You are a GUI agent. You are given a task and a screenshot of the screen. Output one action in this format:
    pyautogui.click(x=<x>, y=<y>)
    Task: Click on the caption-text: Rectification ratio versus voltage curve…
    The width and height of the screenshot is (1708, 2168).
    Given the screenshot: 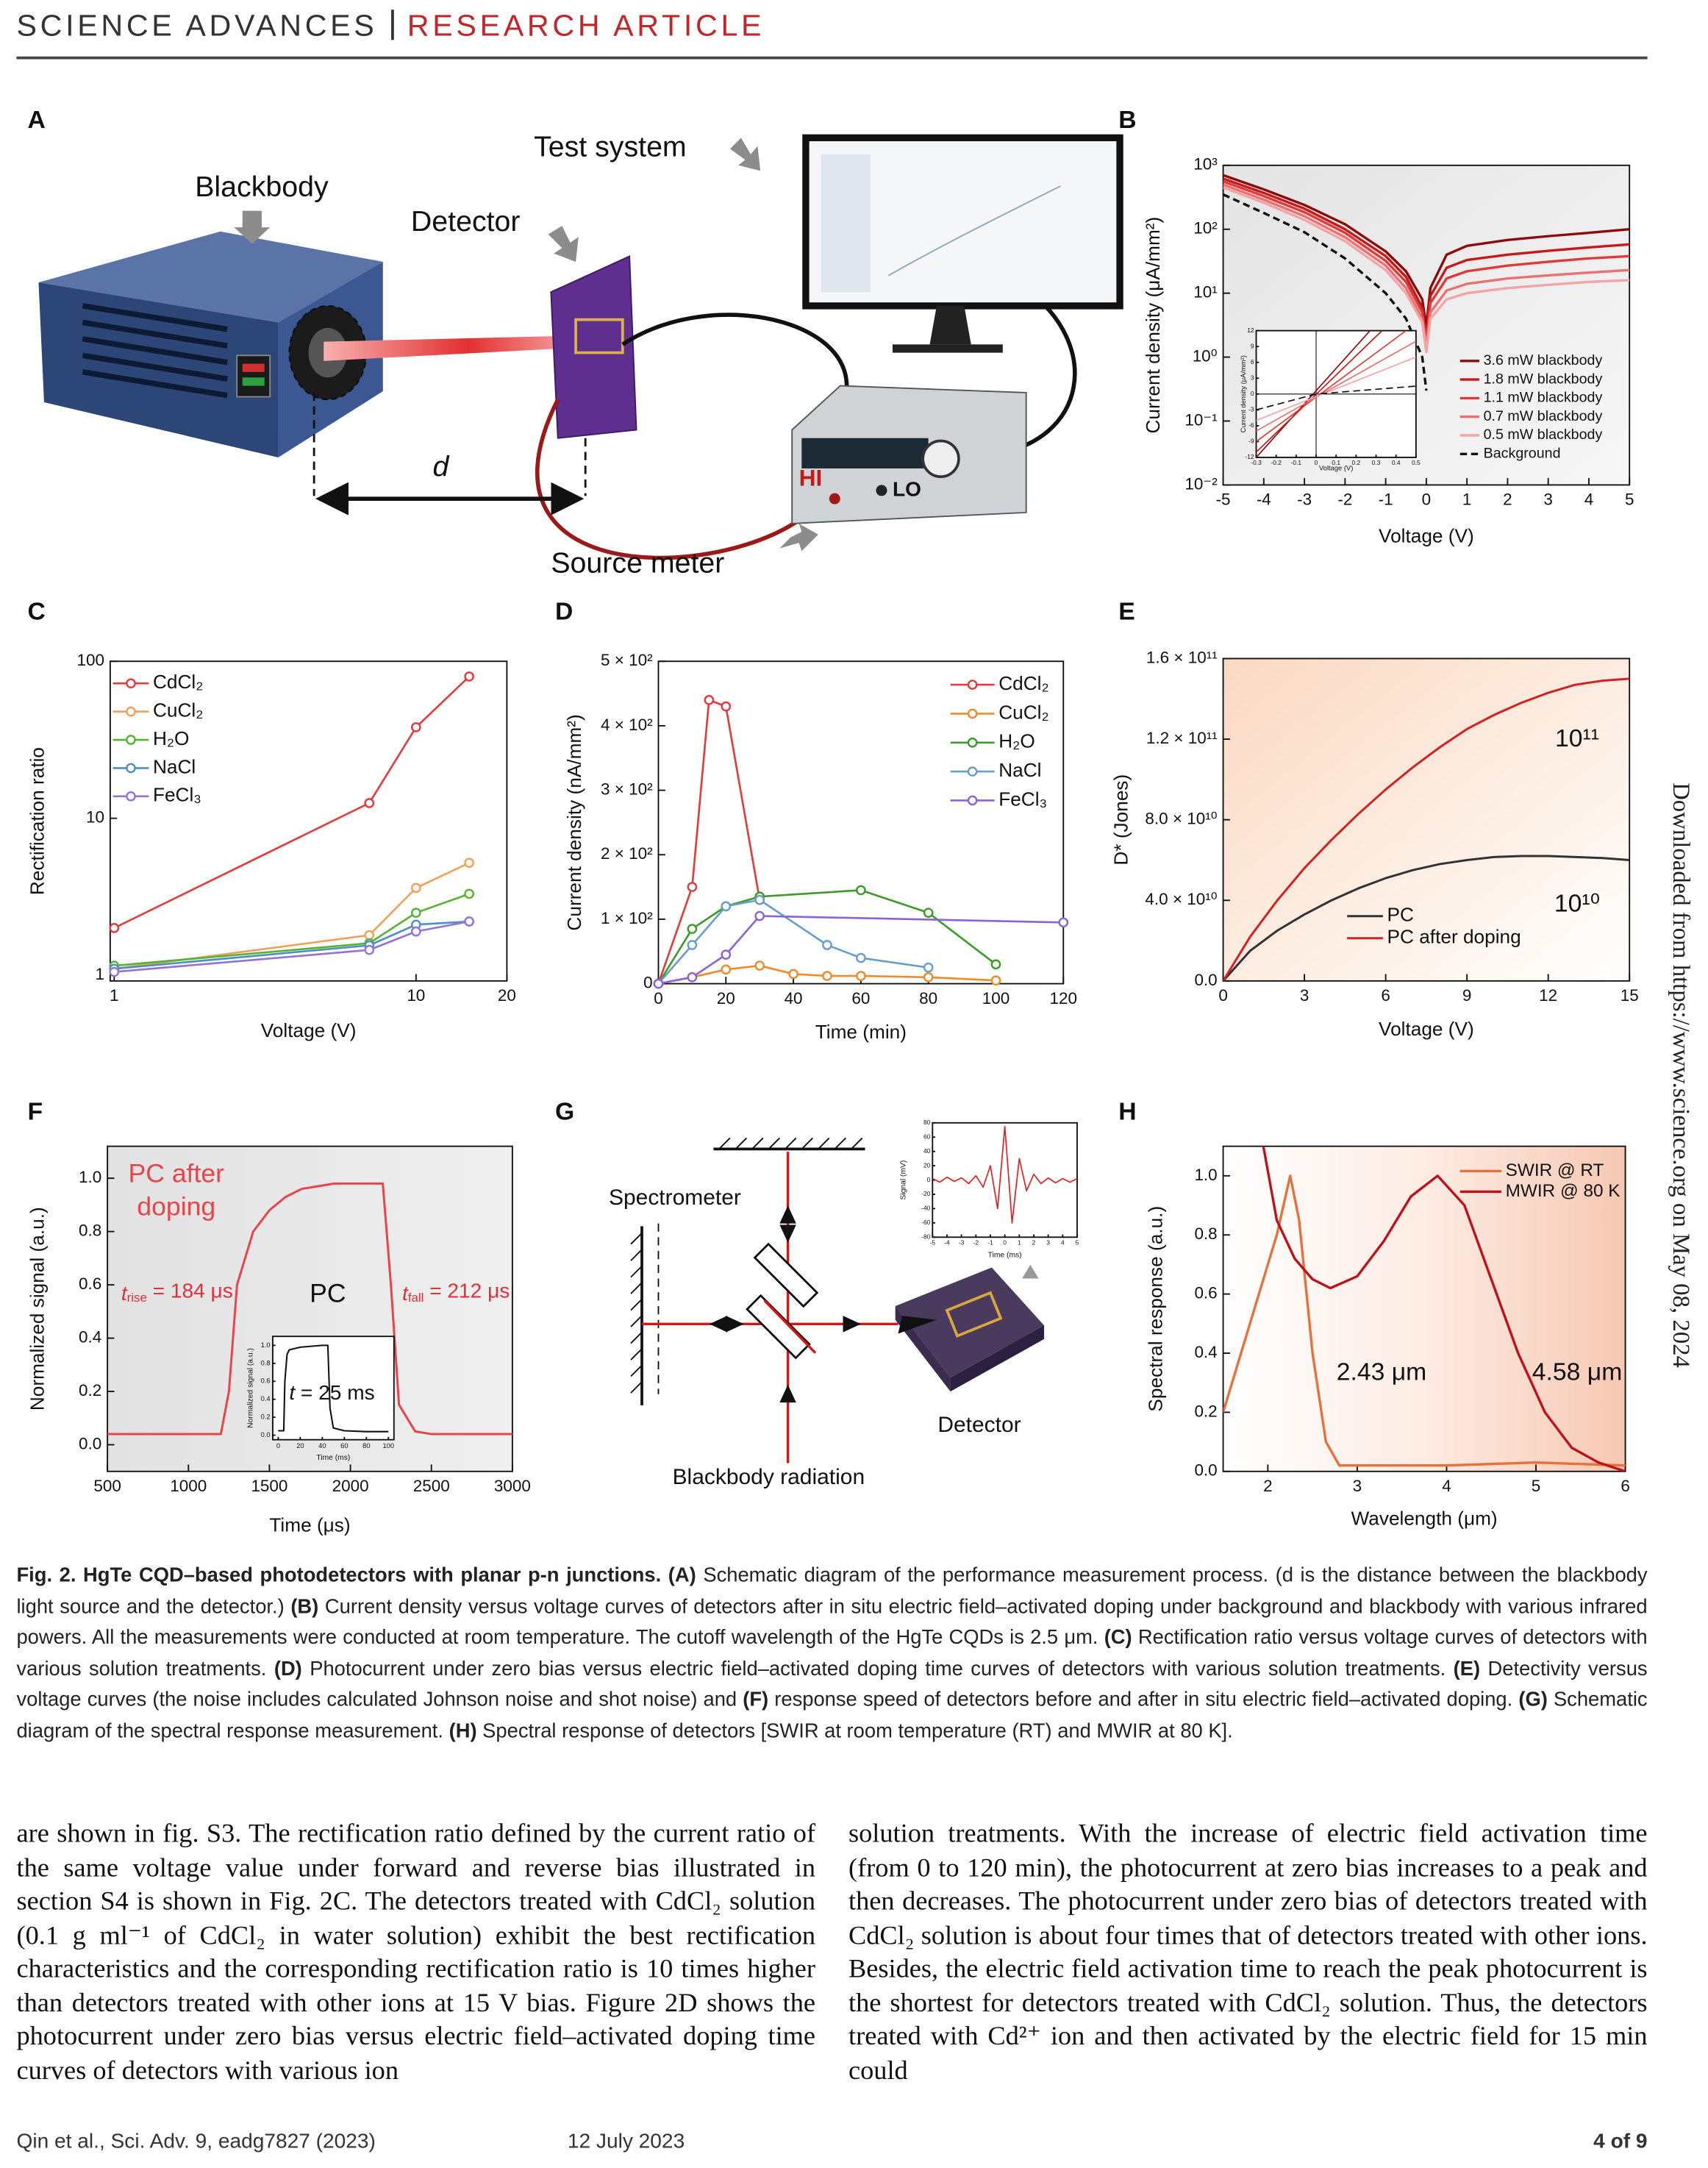 What is the action you would take?
    pyautogui.click(x=832, y=1654)
    